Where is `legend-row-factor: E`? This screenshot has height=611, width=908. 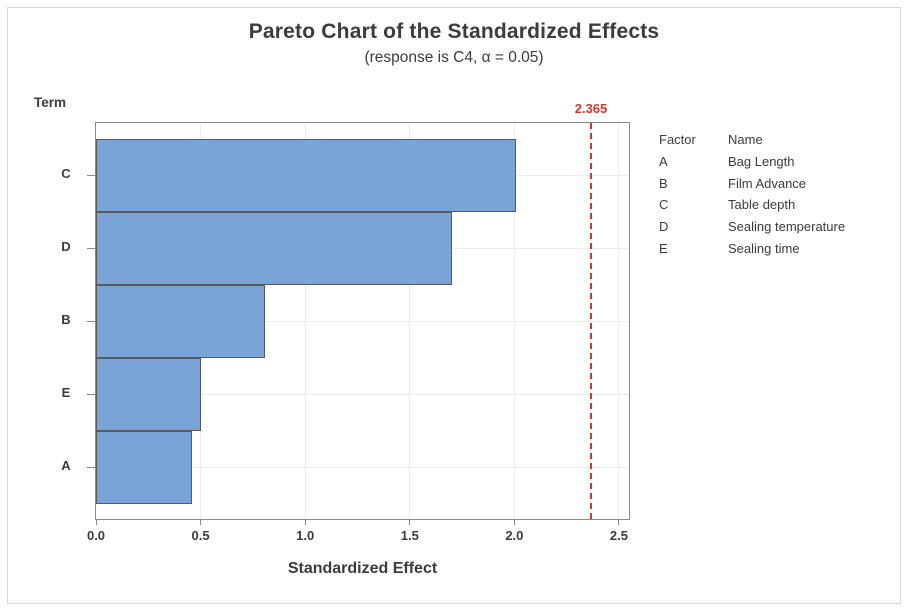 legend-row-factor: E is located at coordinates (663, 248).